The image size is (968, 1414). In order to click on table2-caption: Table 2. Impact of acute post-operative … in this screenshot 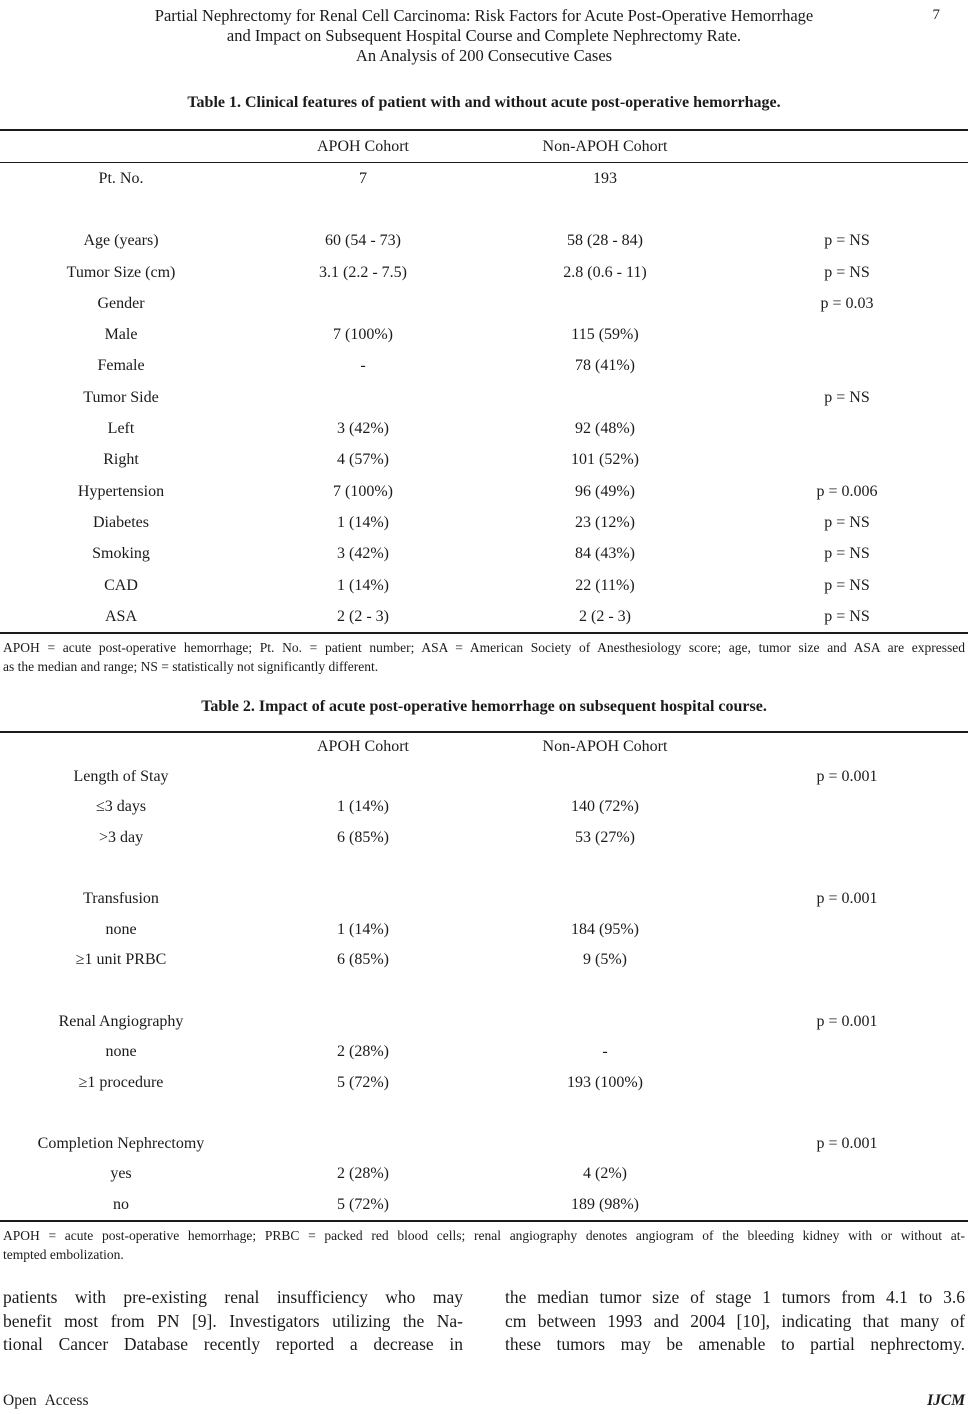, I will do `click(484, 707)`.